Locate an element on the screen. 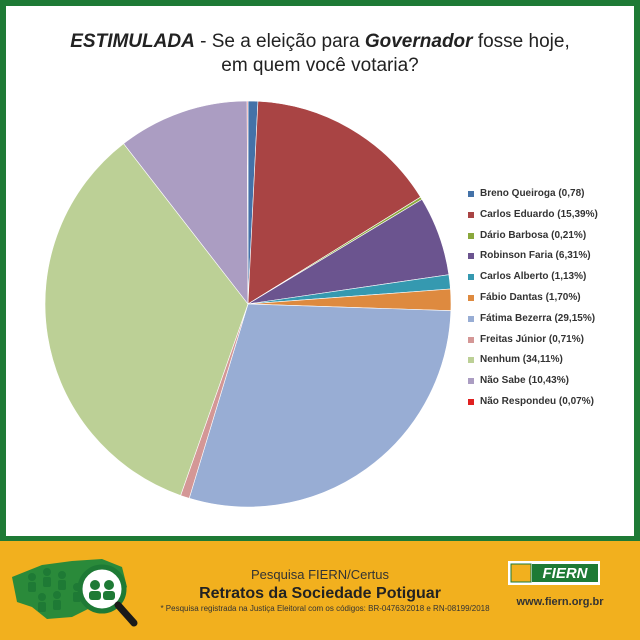 The image size is (640, 640). footer-survey-name: Pesquisa FIERN/Certus is located at coordinates (320, 574).